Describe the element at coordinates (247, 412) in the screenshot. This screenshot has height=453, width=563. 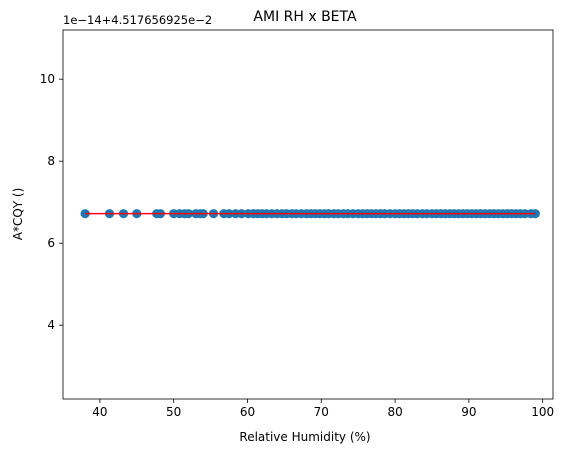
I see `x-tick-label: 60` at that location.